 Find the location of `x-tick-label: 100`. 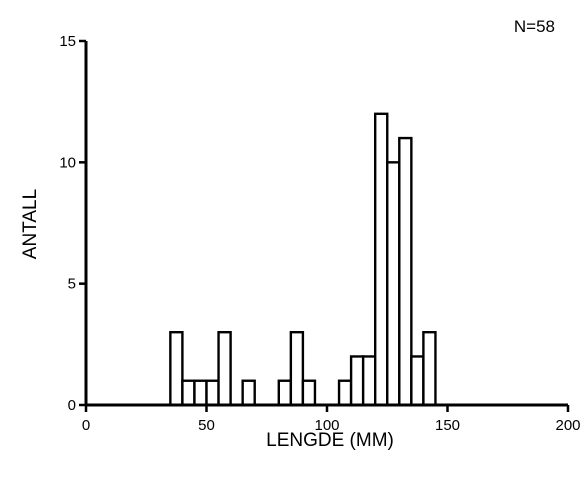

x-tick-label: 100 is located at coordinates (326, 425).